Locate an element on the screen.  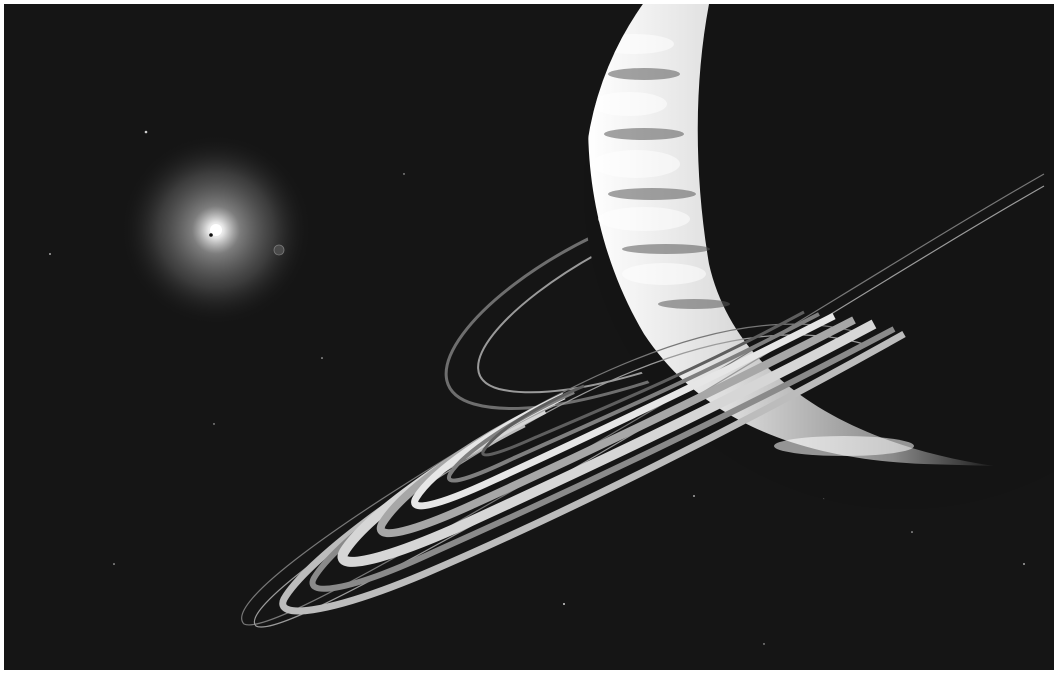
small-moon is located at coordinates (279, 250).